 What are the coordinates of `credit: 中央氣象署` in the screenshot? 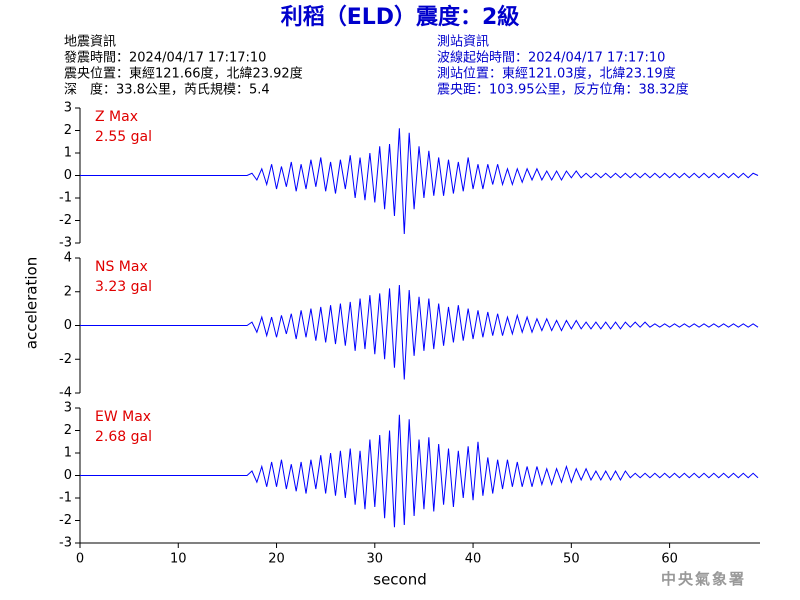 It's located at (703, 579).